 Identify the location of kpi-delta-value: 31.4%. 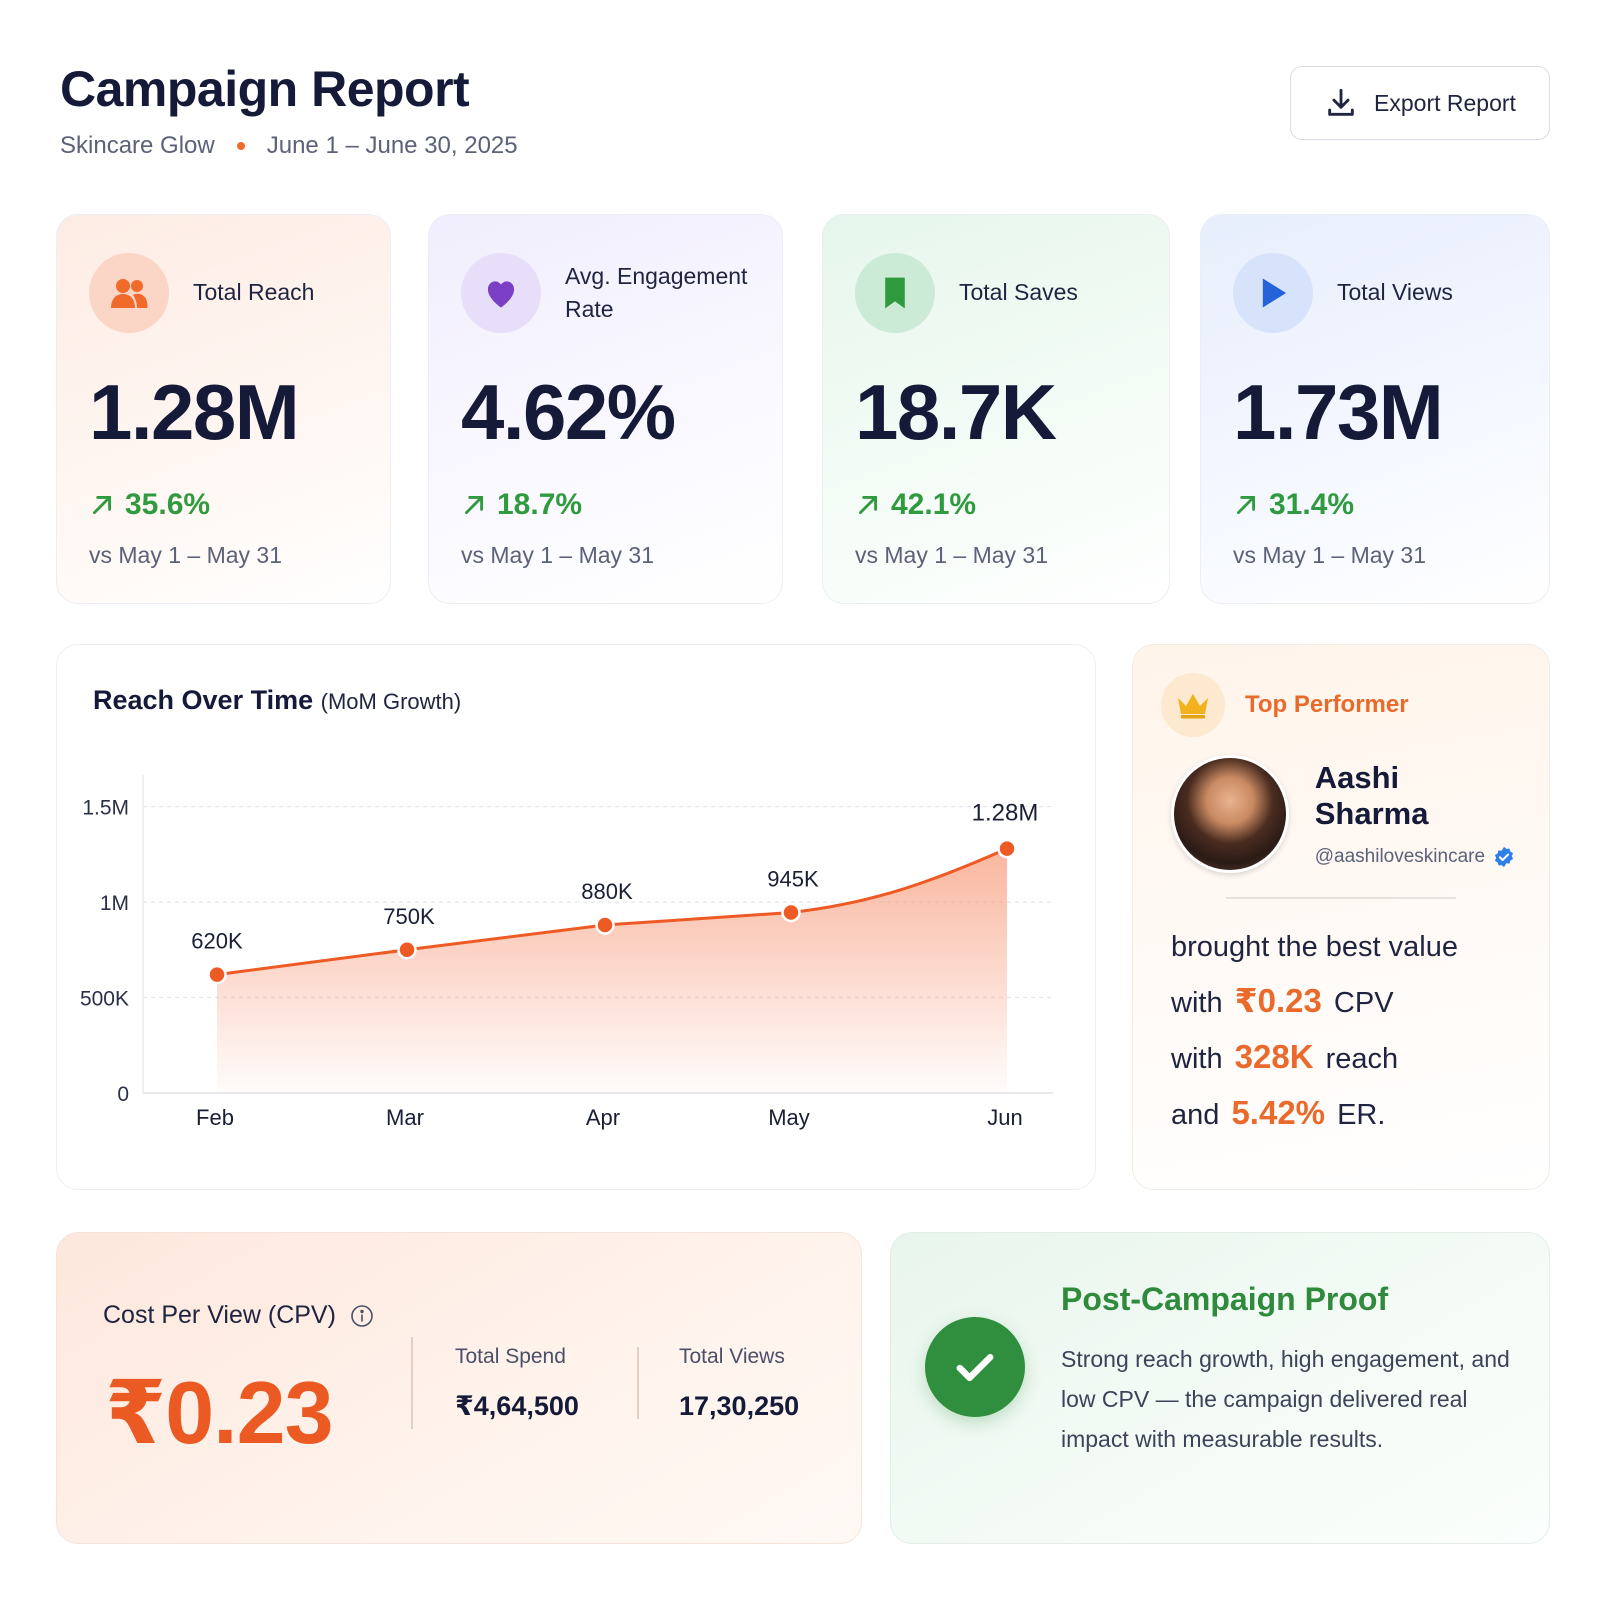
(1312, 504).